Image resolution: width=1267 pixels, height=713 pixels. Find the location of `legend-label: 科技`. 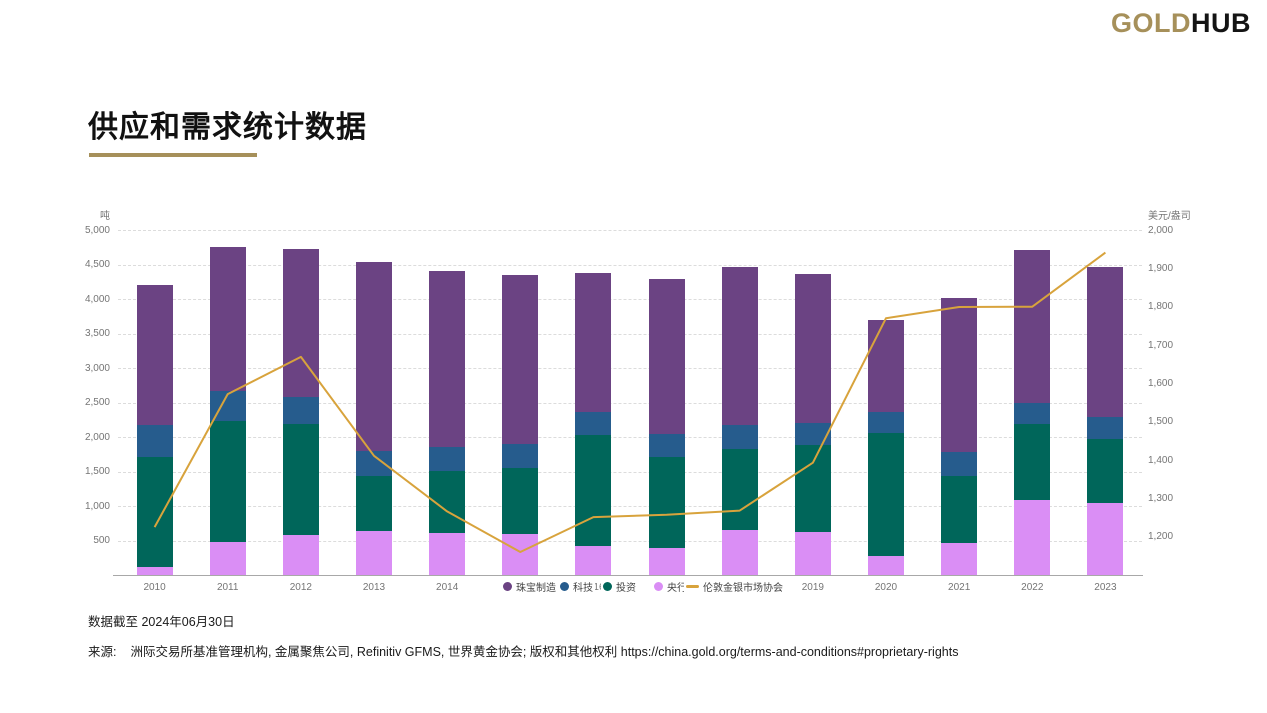

legend-label: 科技 is located at coordinates (583, 588).